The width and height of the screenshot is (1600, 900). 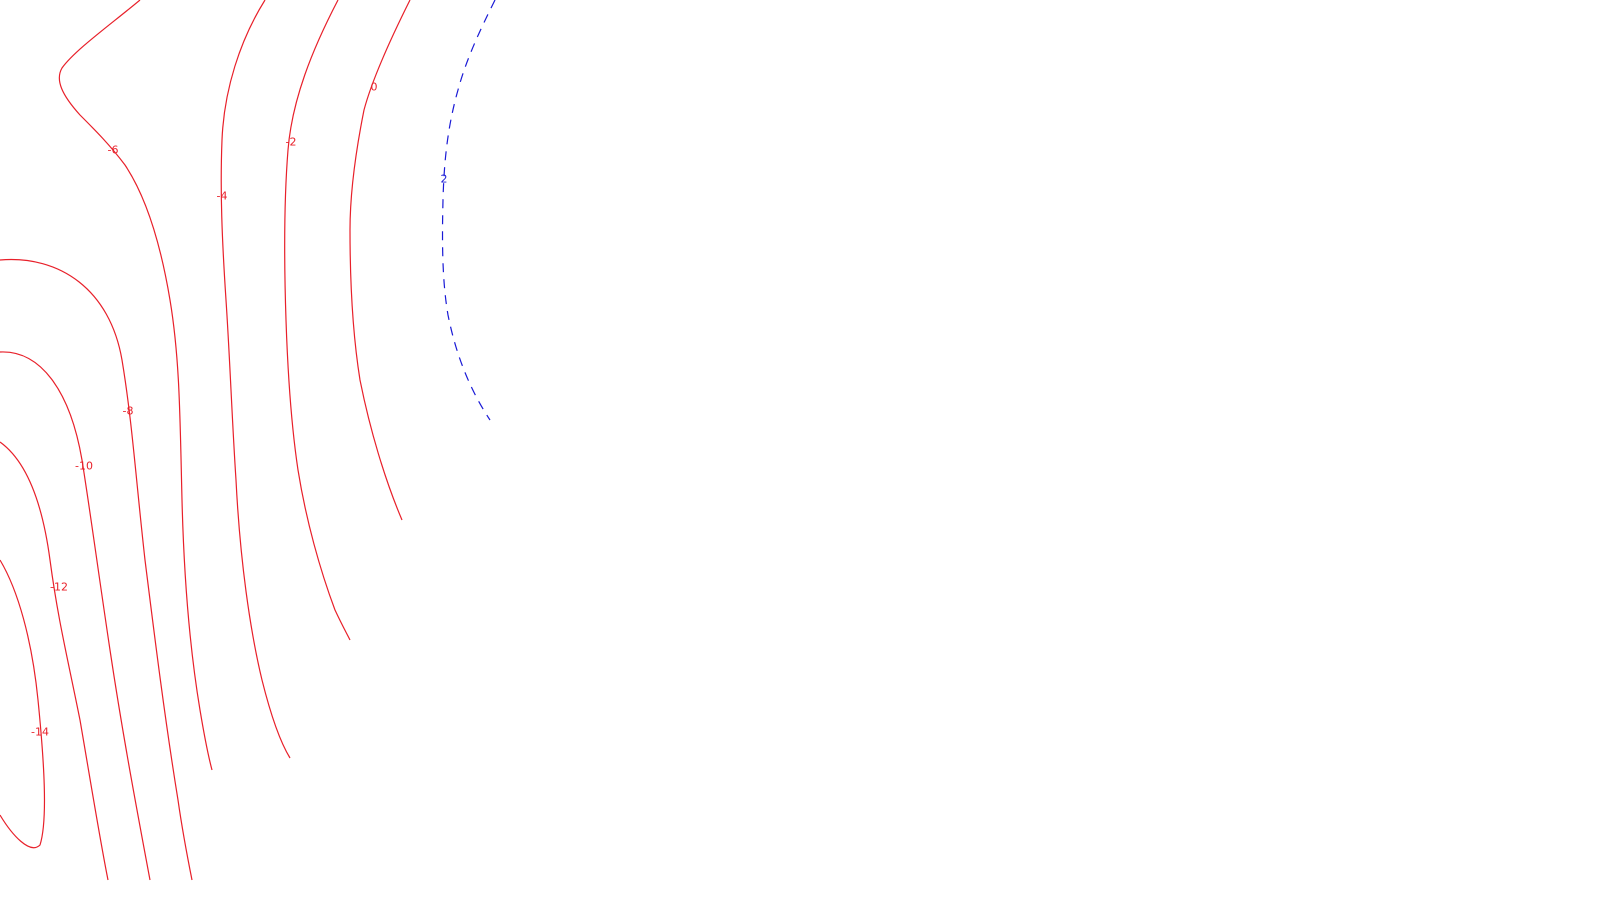 What do you see at coordinates (40, 732) in the screenshot?
I see `contour-label-minus-14: -14` at bounding box center [40, 732].